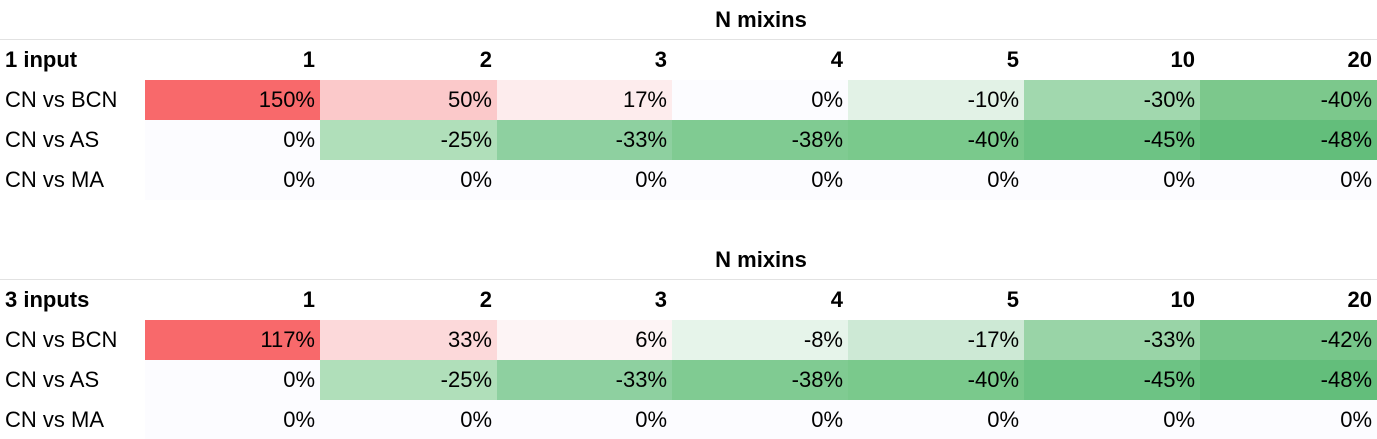 The height and width of the screenshot is (439, 1377). What do you see at coordinates (1112, 100) in the screenshot?
I see `value-cell: -30%` at bounding box center [1112, 100].